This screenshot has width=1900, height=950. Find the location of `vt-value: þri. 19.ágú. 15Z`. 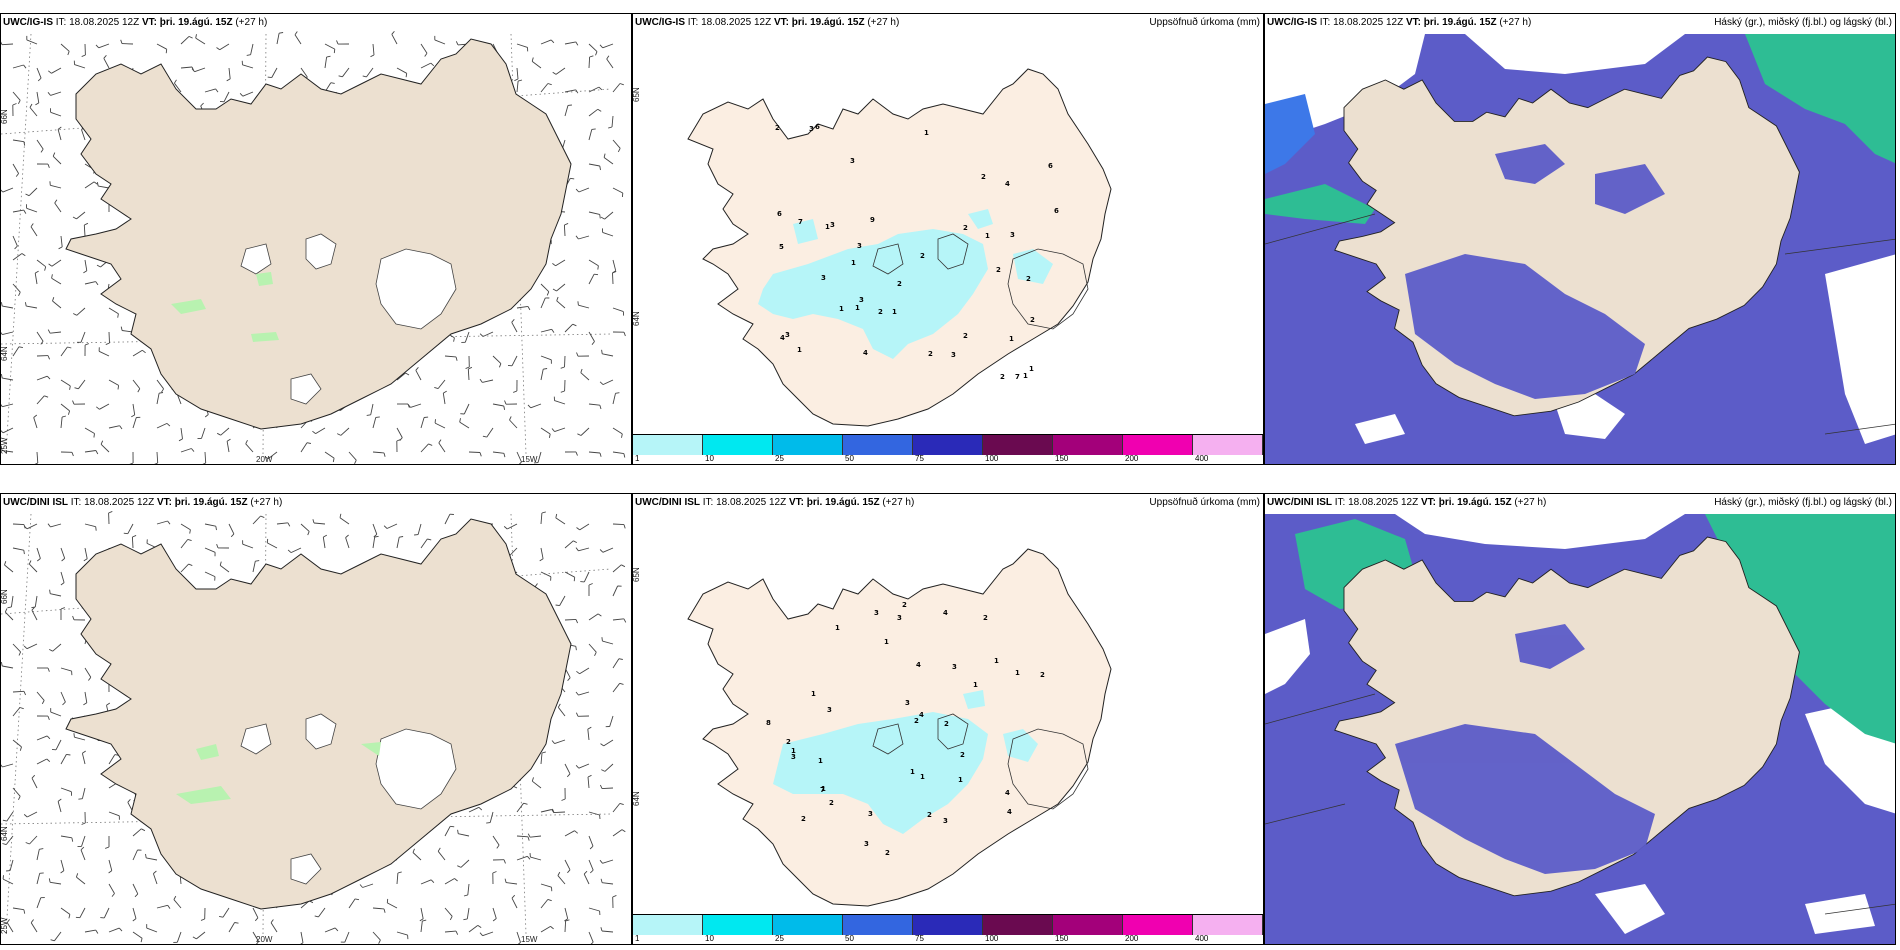

vt-value: þri. 19.ágú. 15Z is located at coordinates (196, 22).